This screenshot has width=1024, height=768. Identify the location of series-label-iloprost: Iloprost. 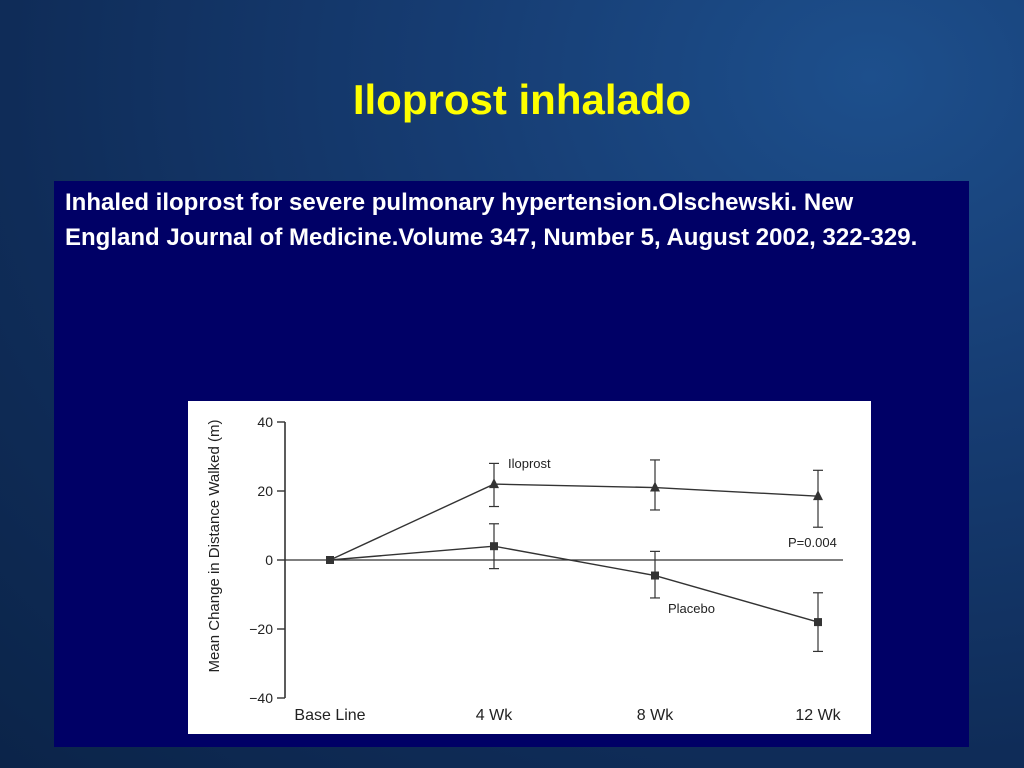
(529, 463).